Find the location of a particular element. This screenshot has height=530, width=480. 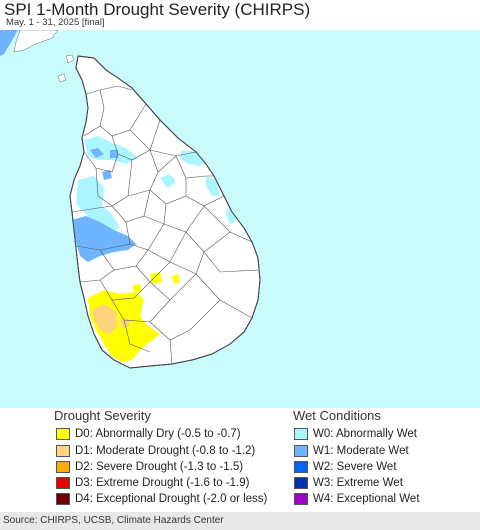

map-subtitle: May. 1 - 31, 2025 [final] is located at coordinates (55, 22).